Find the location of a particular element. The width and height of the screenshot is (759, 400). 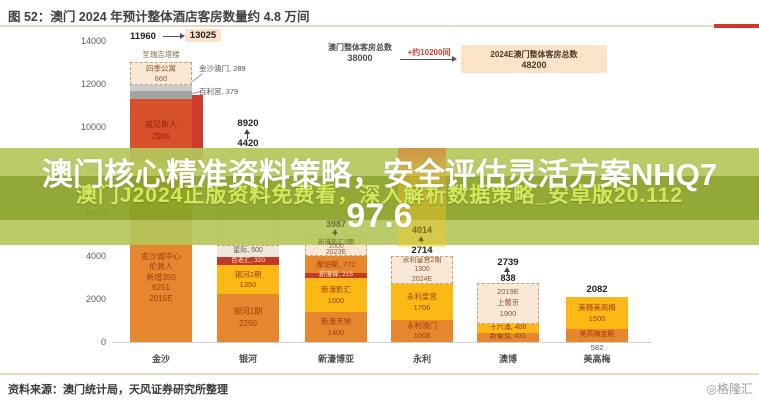

target-rooms-value: 48200 is located at coordinates (534, 64).